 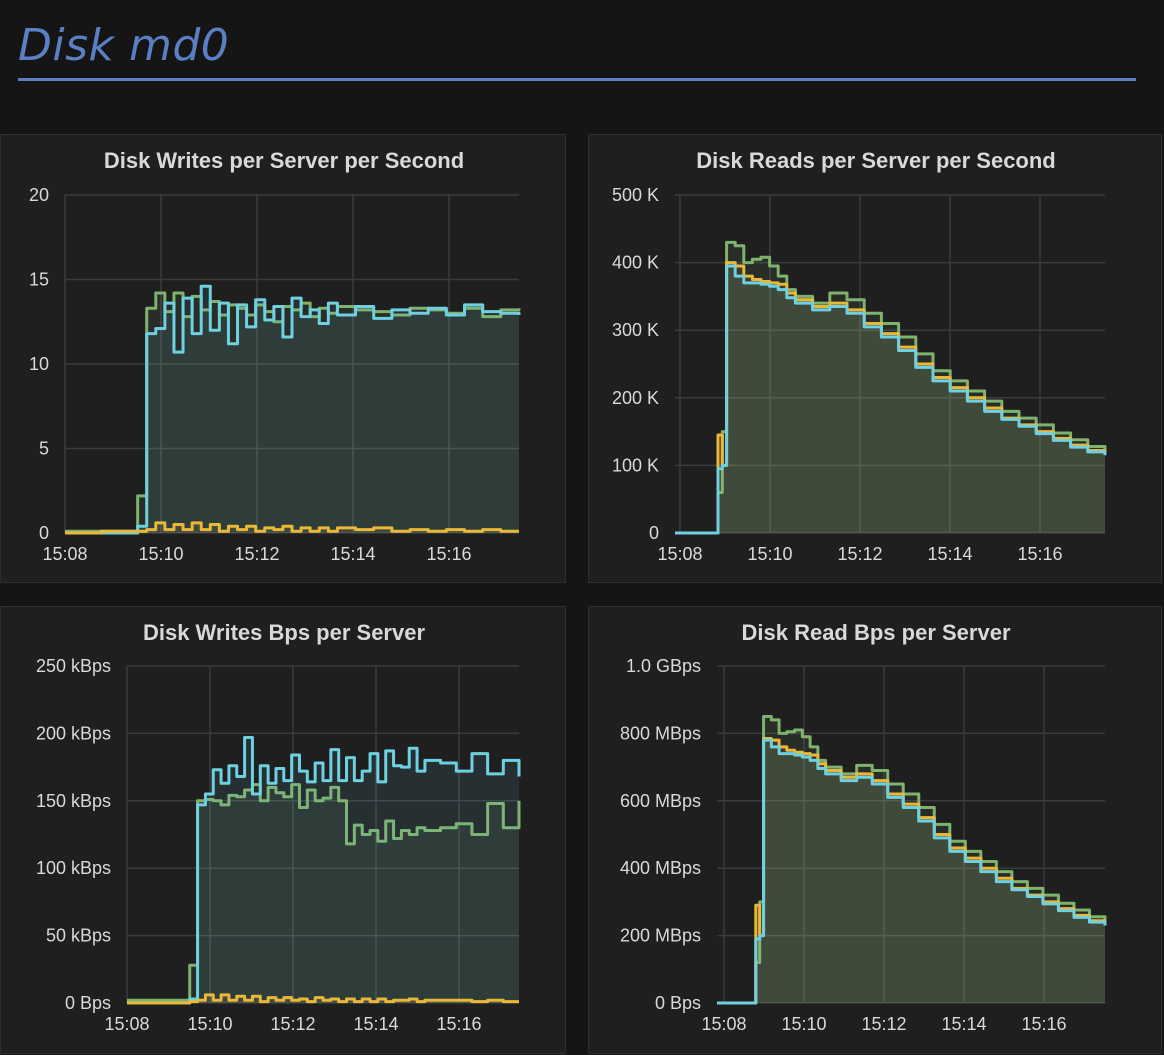 I want to click on panel-title: Disk Writes Bps per Server, so click(x=284, y=632).